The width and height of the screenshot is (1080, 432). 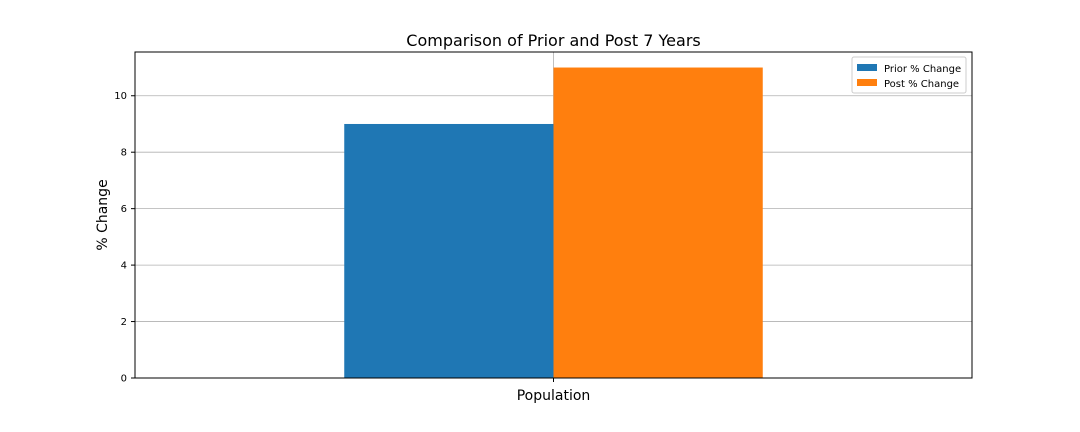 What do you see at coordinates (921, 84) in the screenshot?
I see `legend-entry: Post % Change` at bounding box center [921, 84].